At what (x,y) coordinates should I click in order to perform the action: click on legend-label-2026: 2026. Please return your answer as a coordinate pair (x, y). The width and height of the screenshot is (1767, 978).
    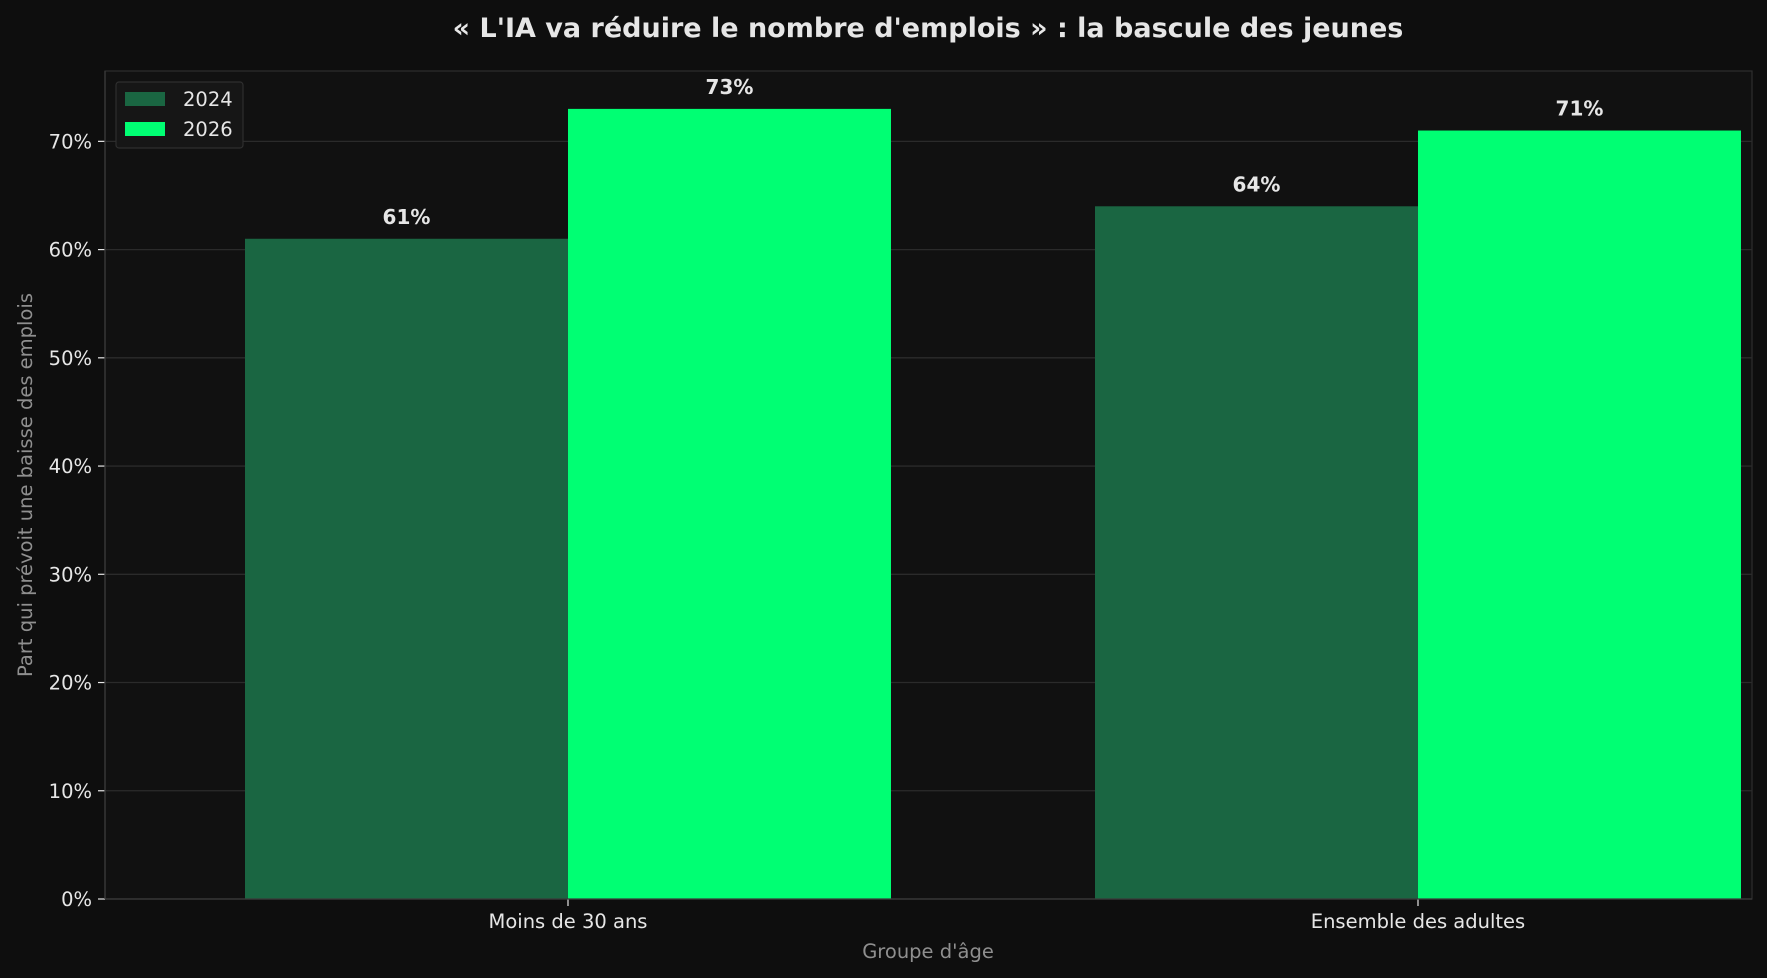
    Looking at the image, I should click on (208, 129).